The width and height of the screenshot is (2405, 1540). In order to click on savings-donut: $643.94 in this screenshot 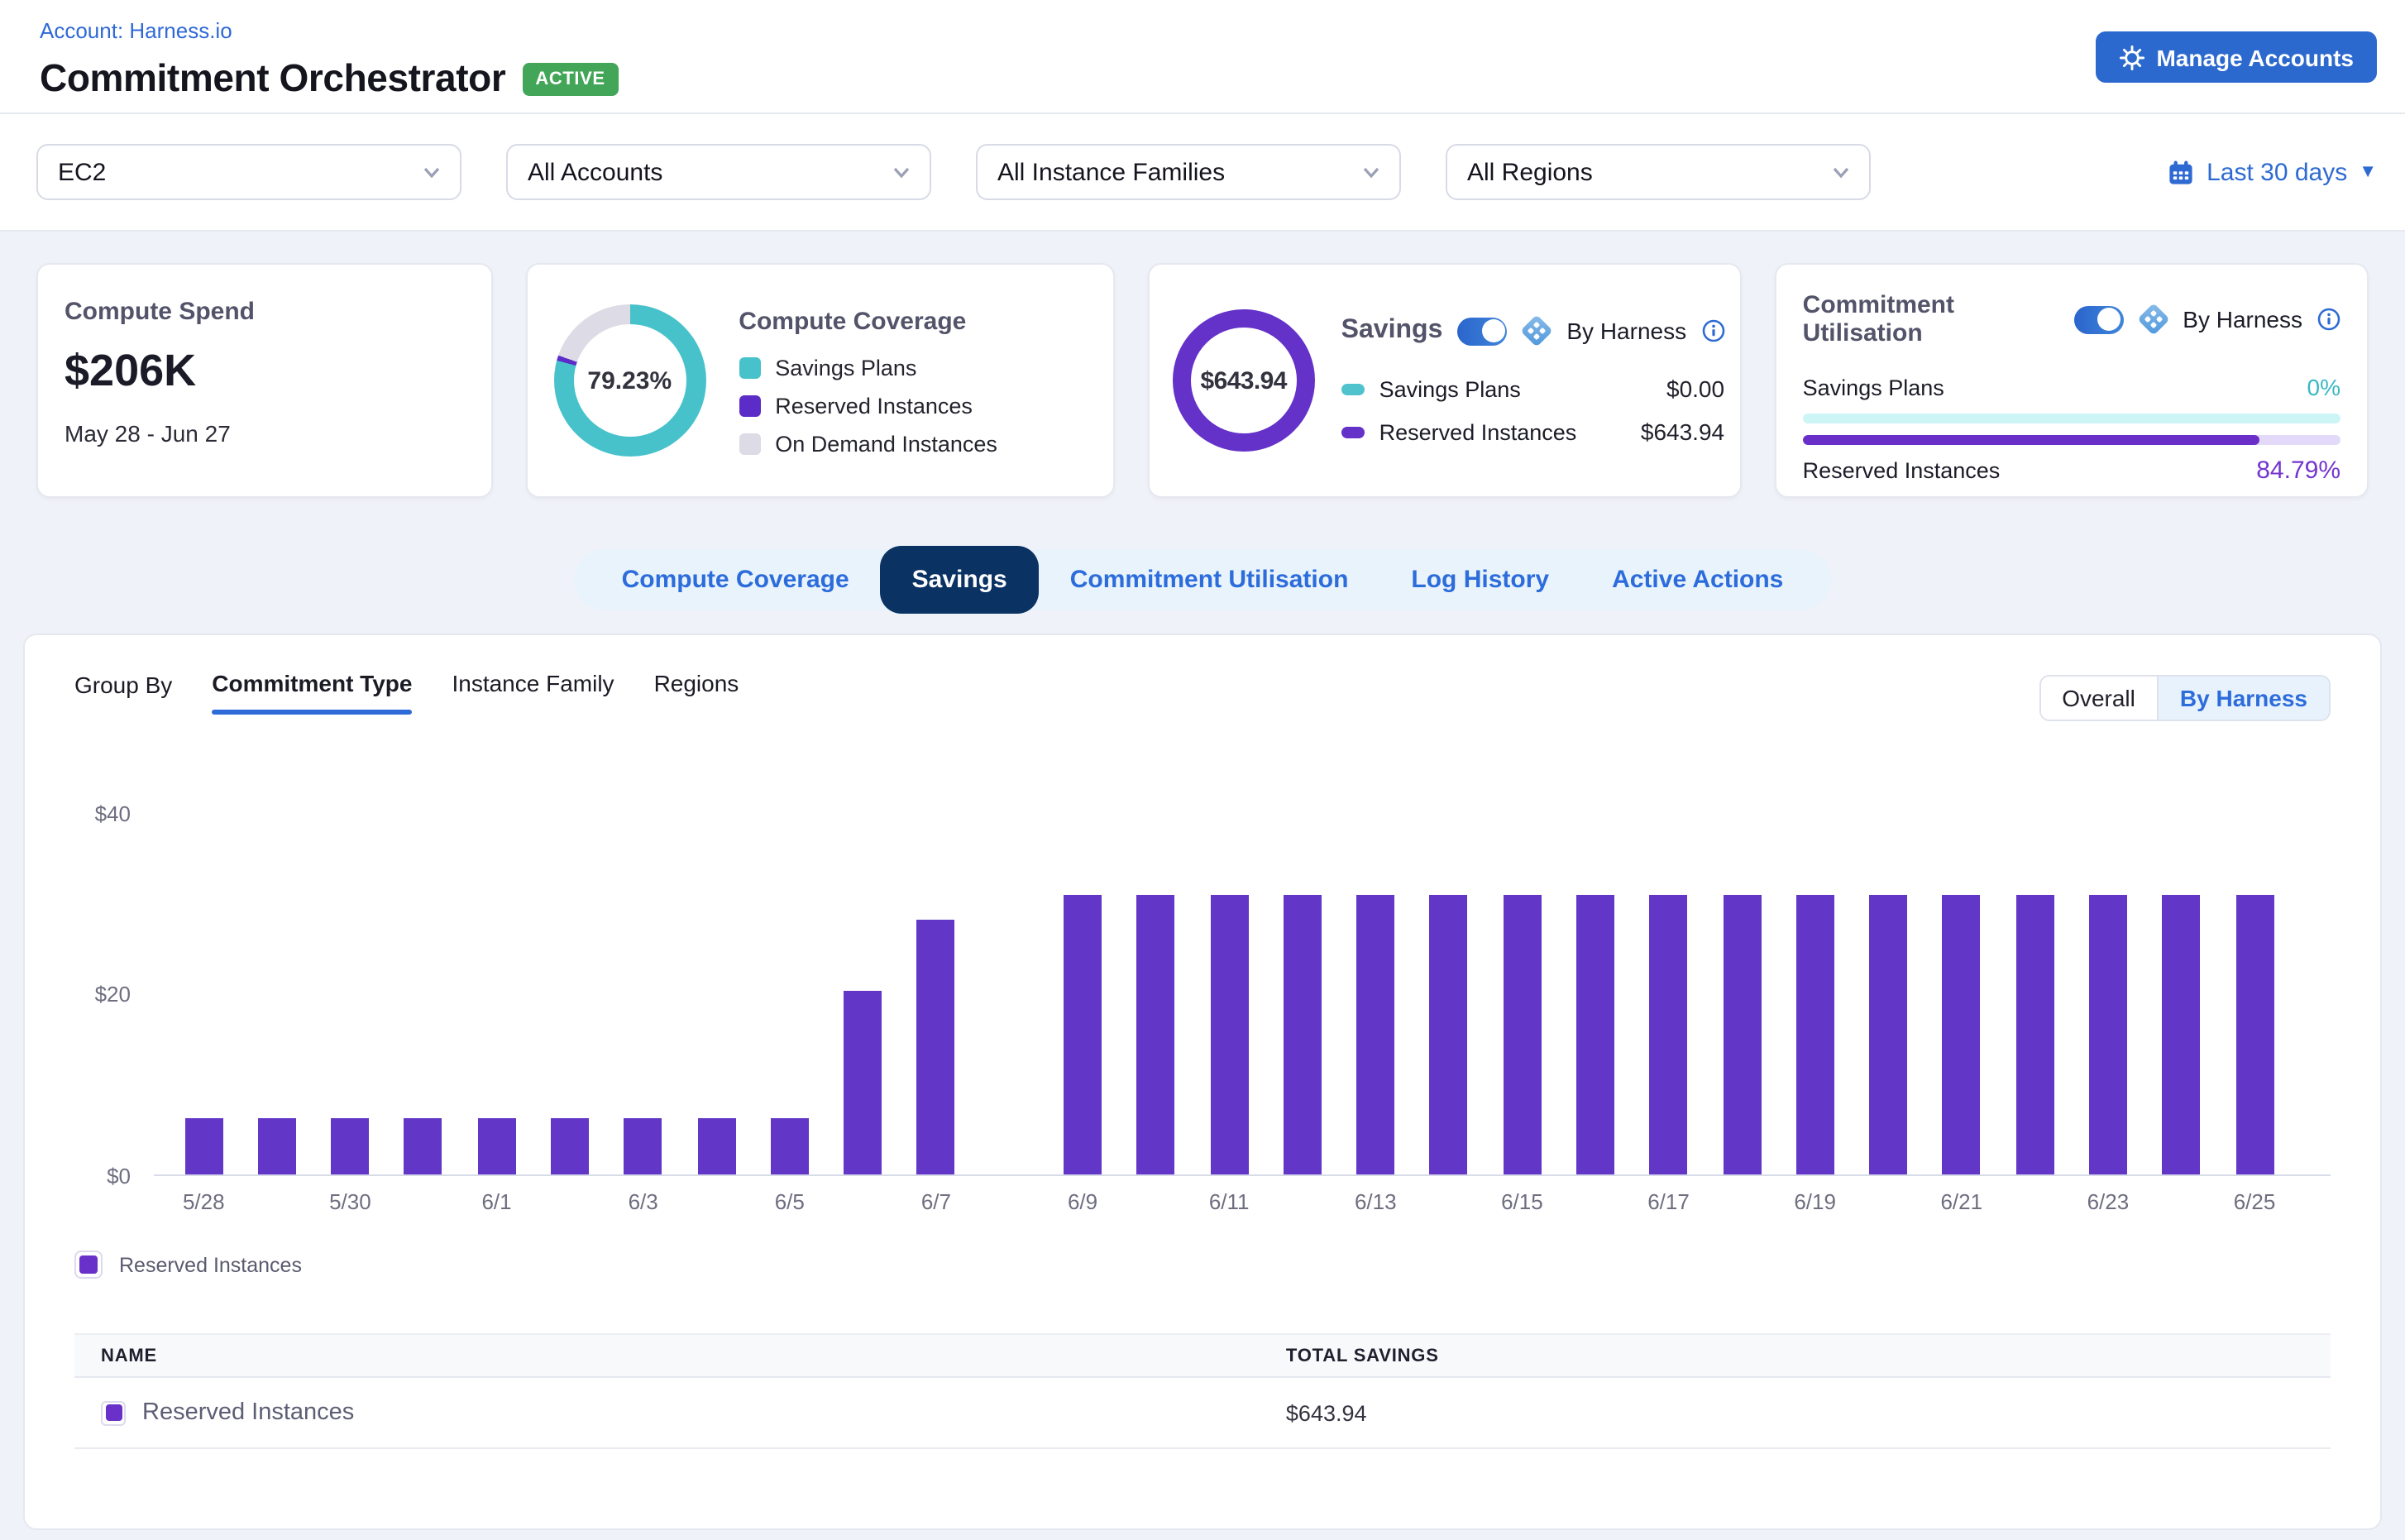, I will do `click(1243, 380)`.